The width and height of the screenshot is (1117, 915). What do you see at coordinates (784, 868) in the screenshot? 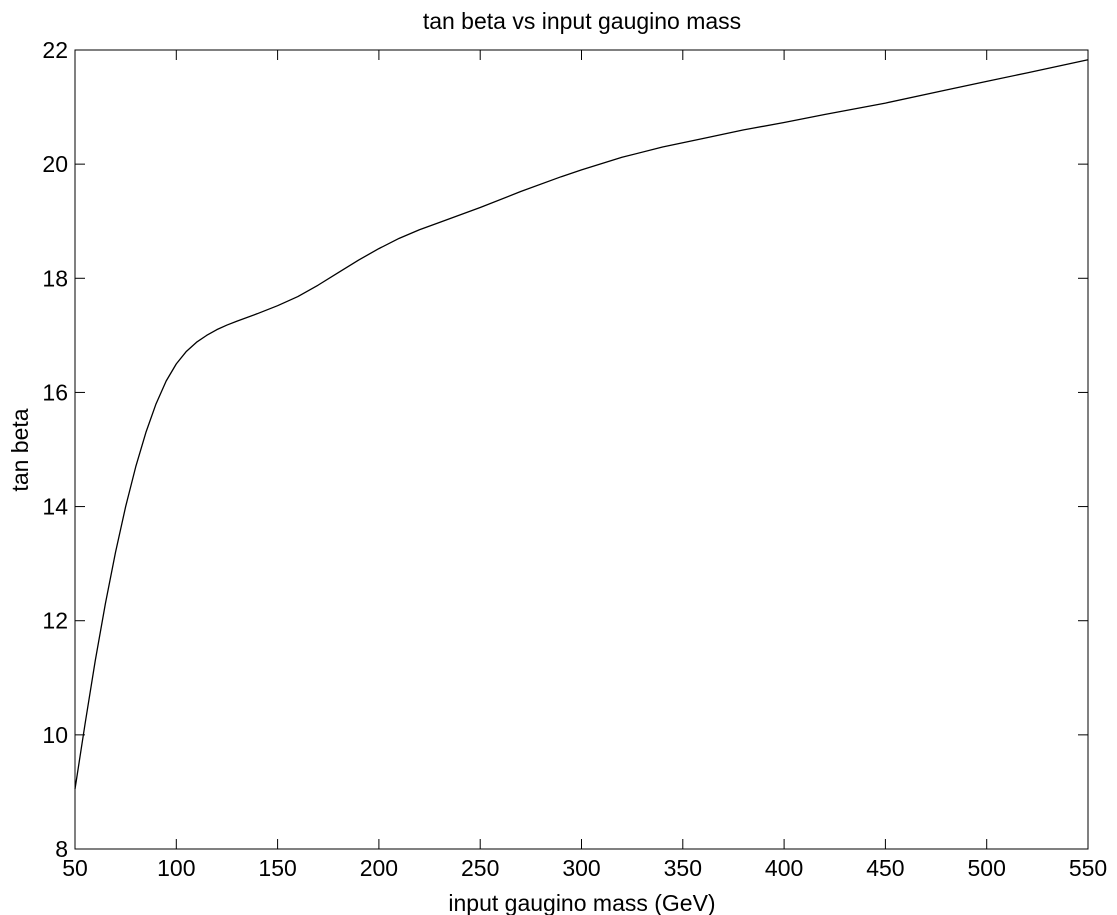
I see `x-tick-label: 400` at bounding box center [784, 868].